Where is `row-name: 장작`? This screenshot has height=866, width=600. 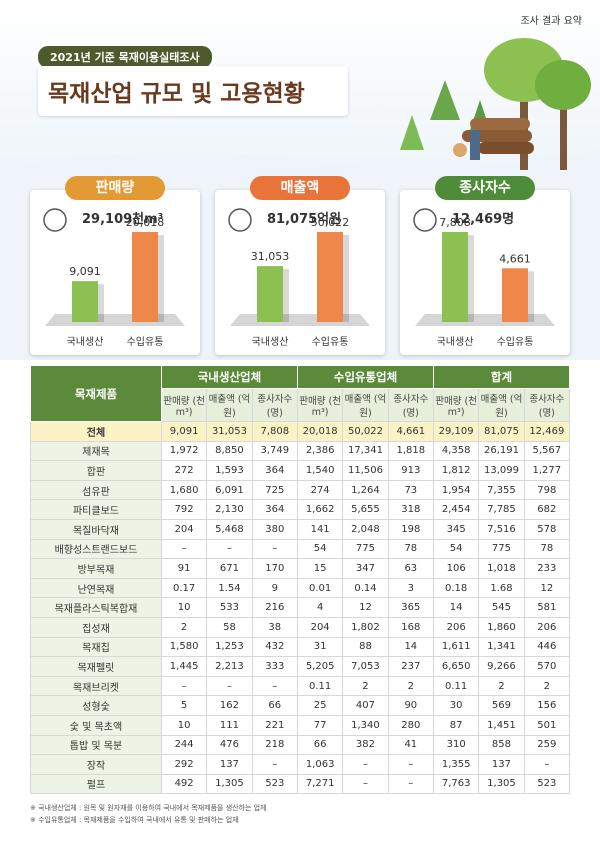 row-name: 장작 is located at coordinates (96, 764).